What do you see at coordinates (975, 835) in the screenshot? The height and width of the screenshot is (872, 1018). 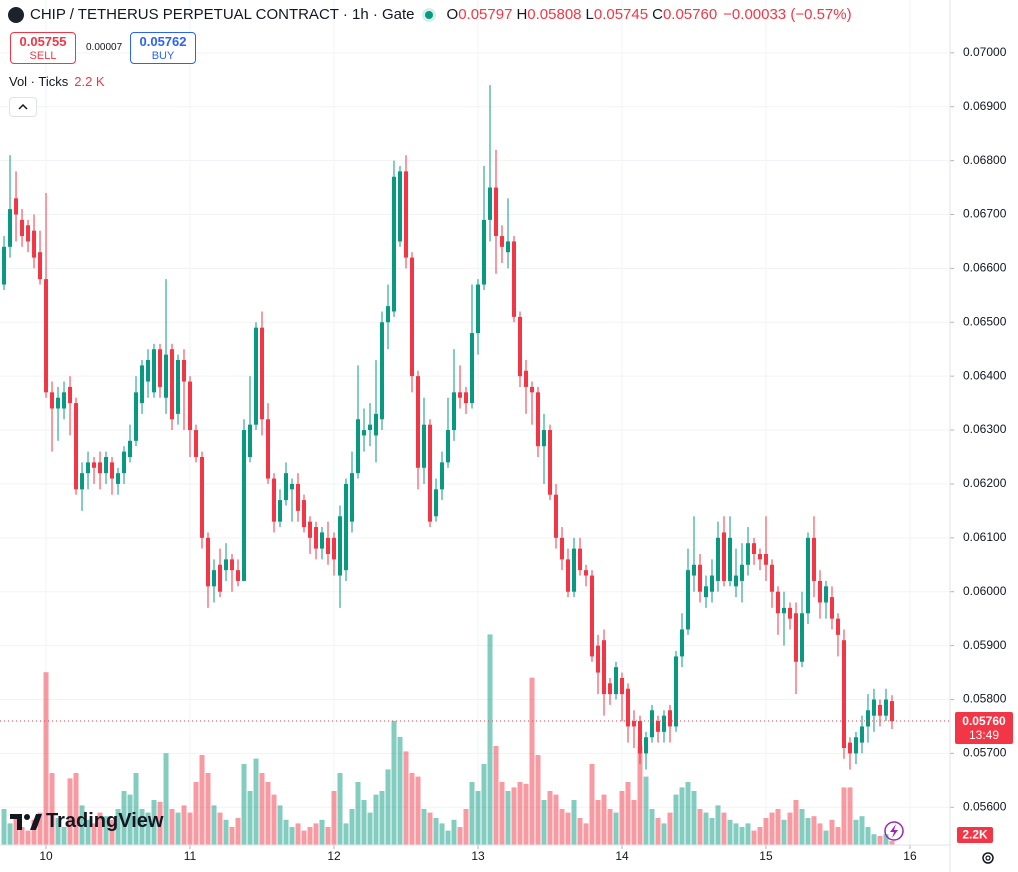 I see `volume-label-box` at bounding box center [975, 835].